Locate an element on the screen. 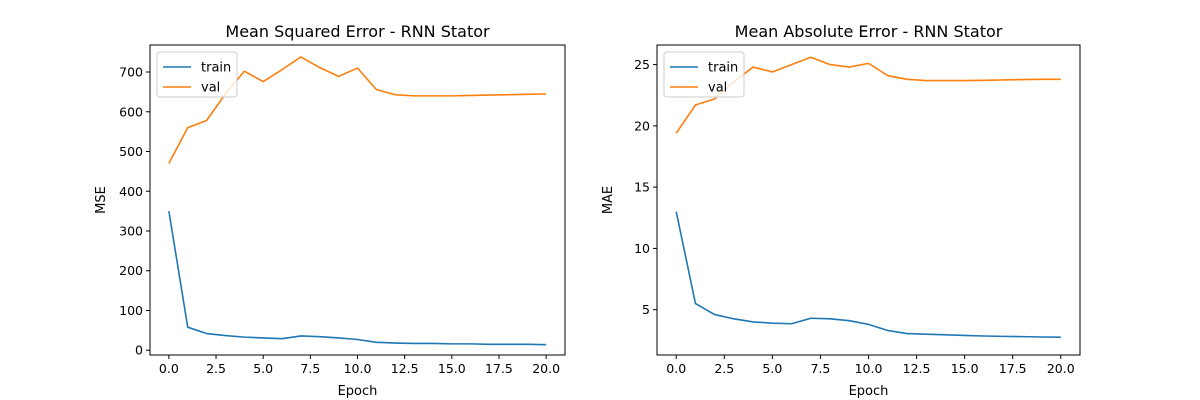 The height and width of the screenshot is (400, 1200). mse-chart-title: Mean Squared Error - RNN Stator is located at coordinates (357, 31).